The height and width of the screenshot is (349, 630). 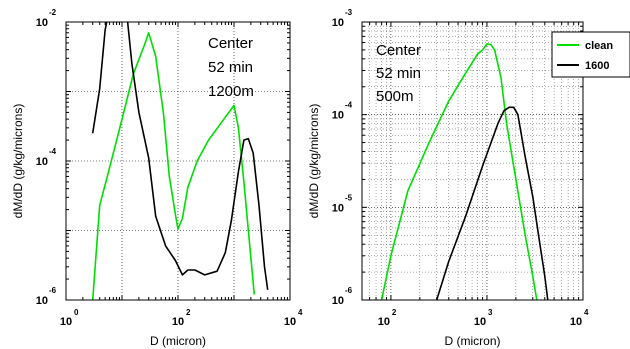 What do you see at coordinates (349, 12) in the screenshot?
I see `y-tick-exponent: -3` at bounding box center [349, 12].